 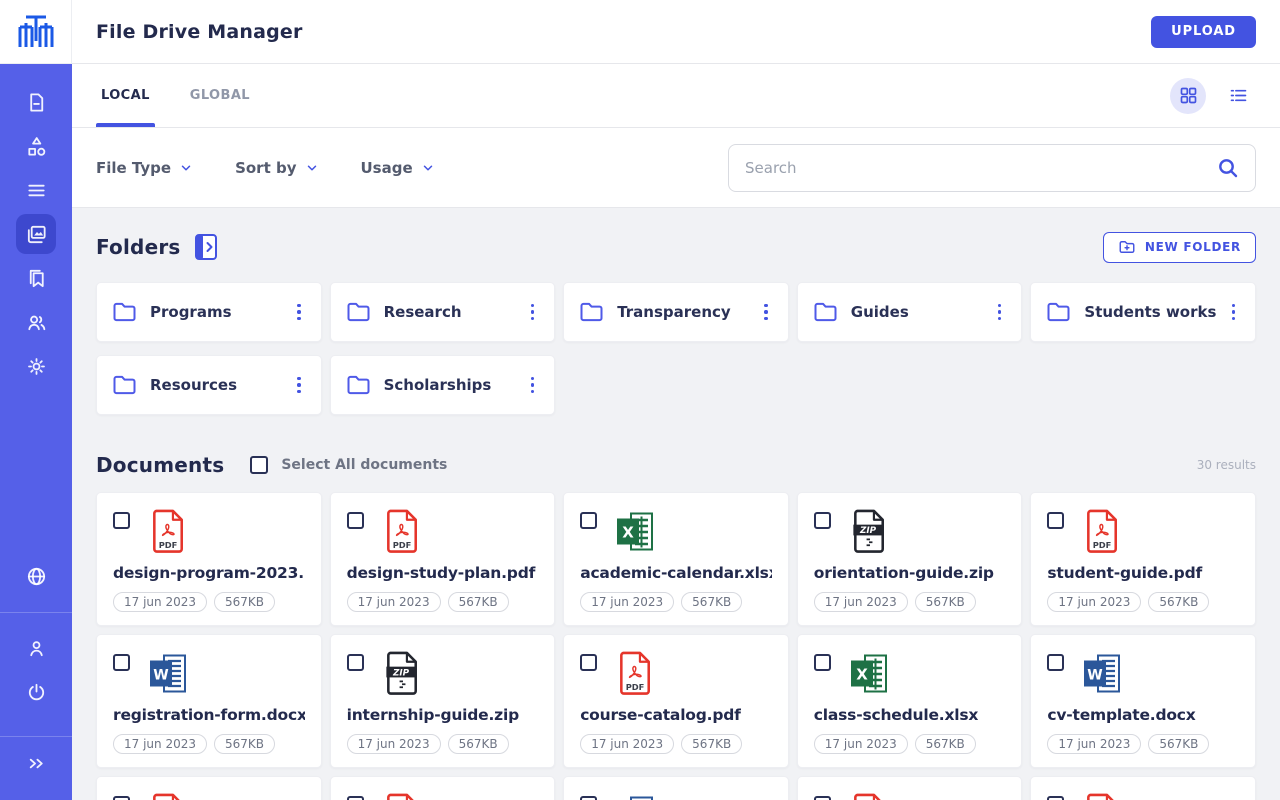 What do you see at coordinates (442, 701) in the screenshot?
I see `document-card: ZIP internship-guide.zip 17 jun 2023 567KB` at bounding box center [442, 701].